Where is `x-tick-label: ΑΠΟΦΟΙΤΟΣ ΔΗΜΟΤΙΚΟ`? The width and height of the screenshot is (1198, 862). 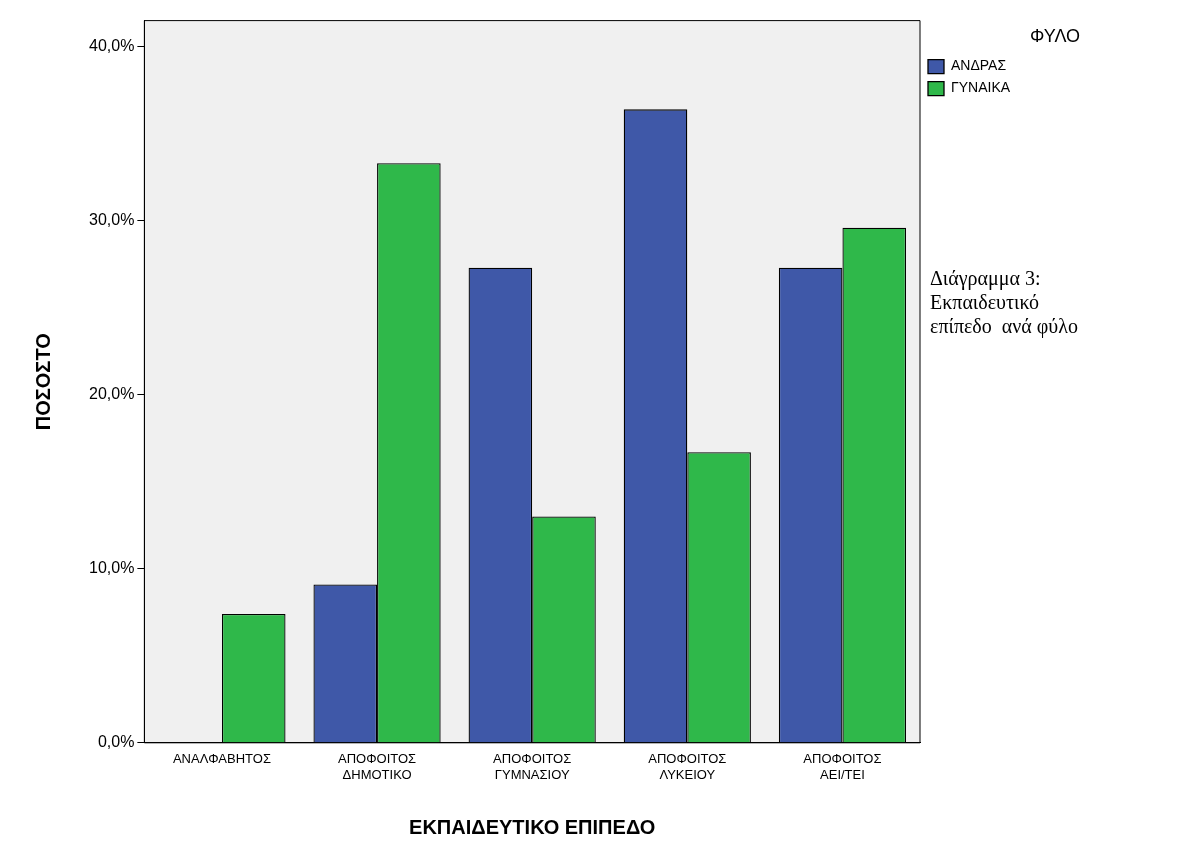
x-tick-label: ΑΠΟΦΟΙΤΟΣ ΔΗΜΟΤΙΚΟ is located at coordinates (377, 766).